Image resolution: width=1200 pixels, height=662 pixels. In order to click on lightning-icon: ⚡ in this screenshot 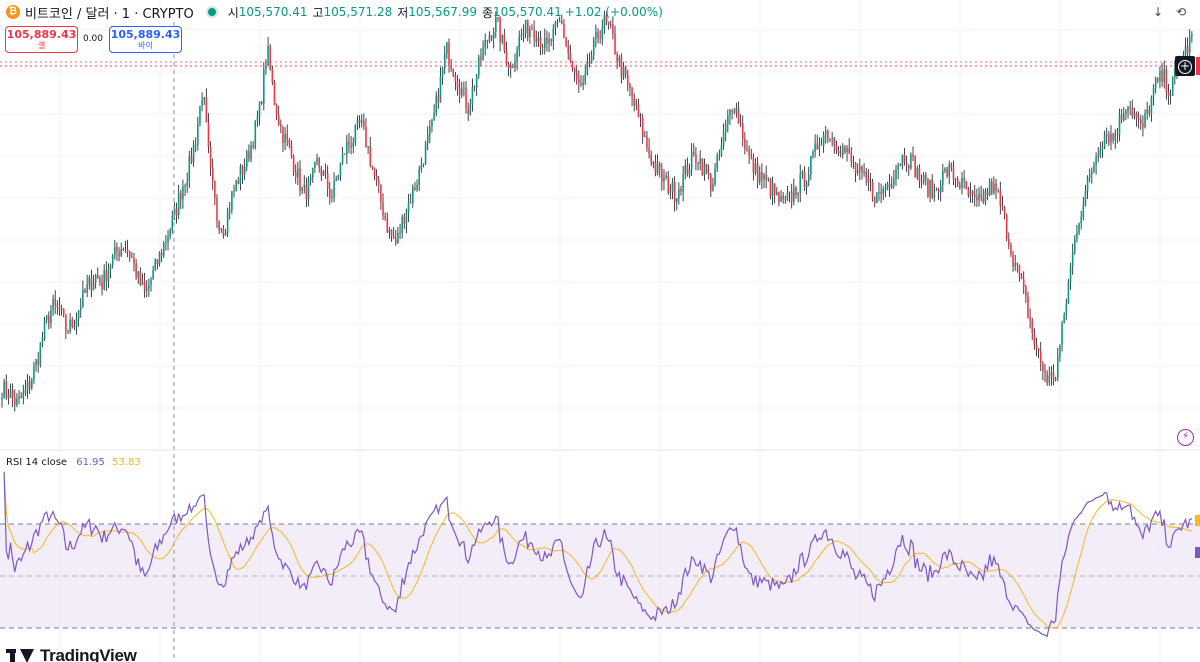, I will do `click(1185, 437)`.